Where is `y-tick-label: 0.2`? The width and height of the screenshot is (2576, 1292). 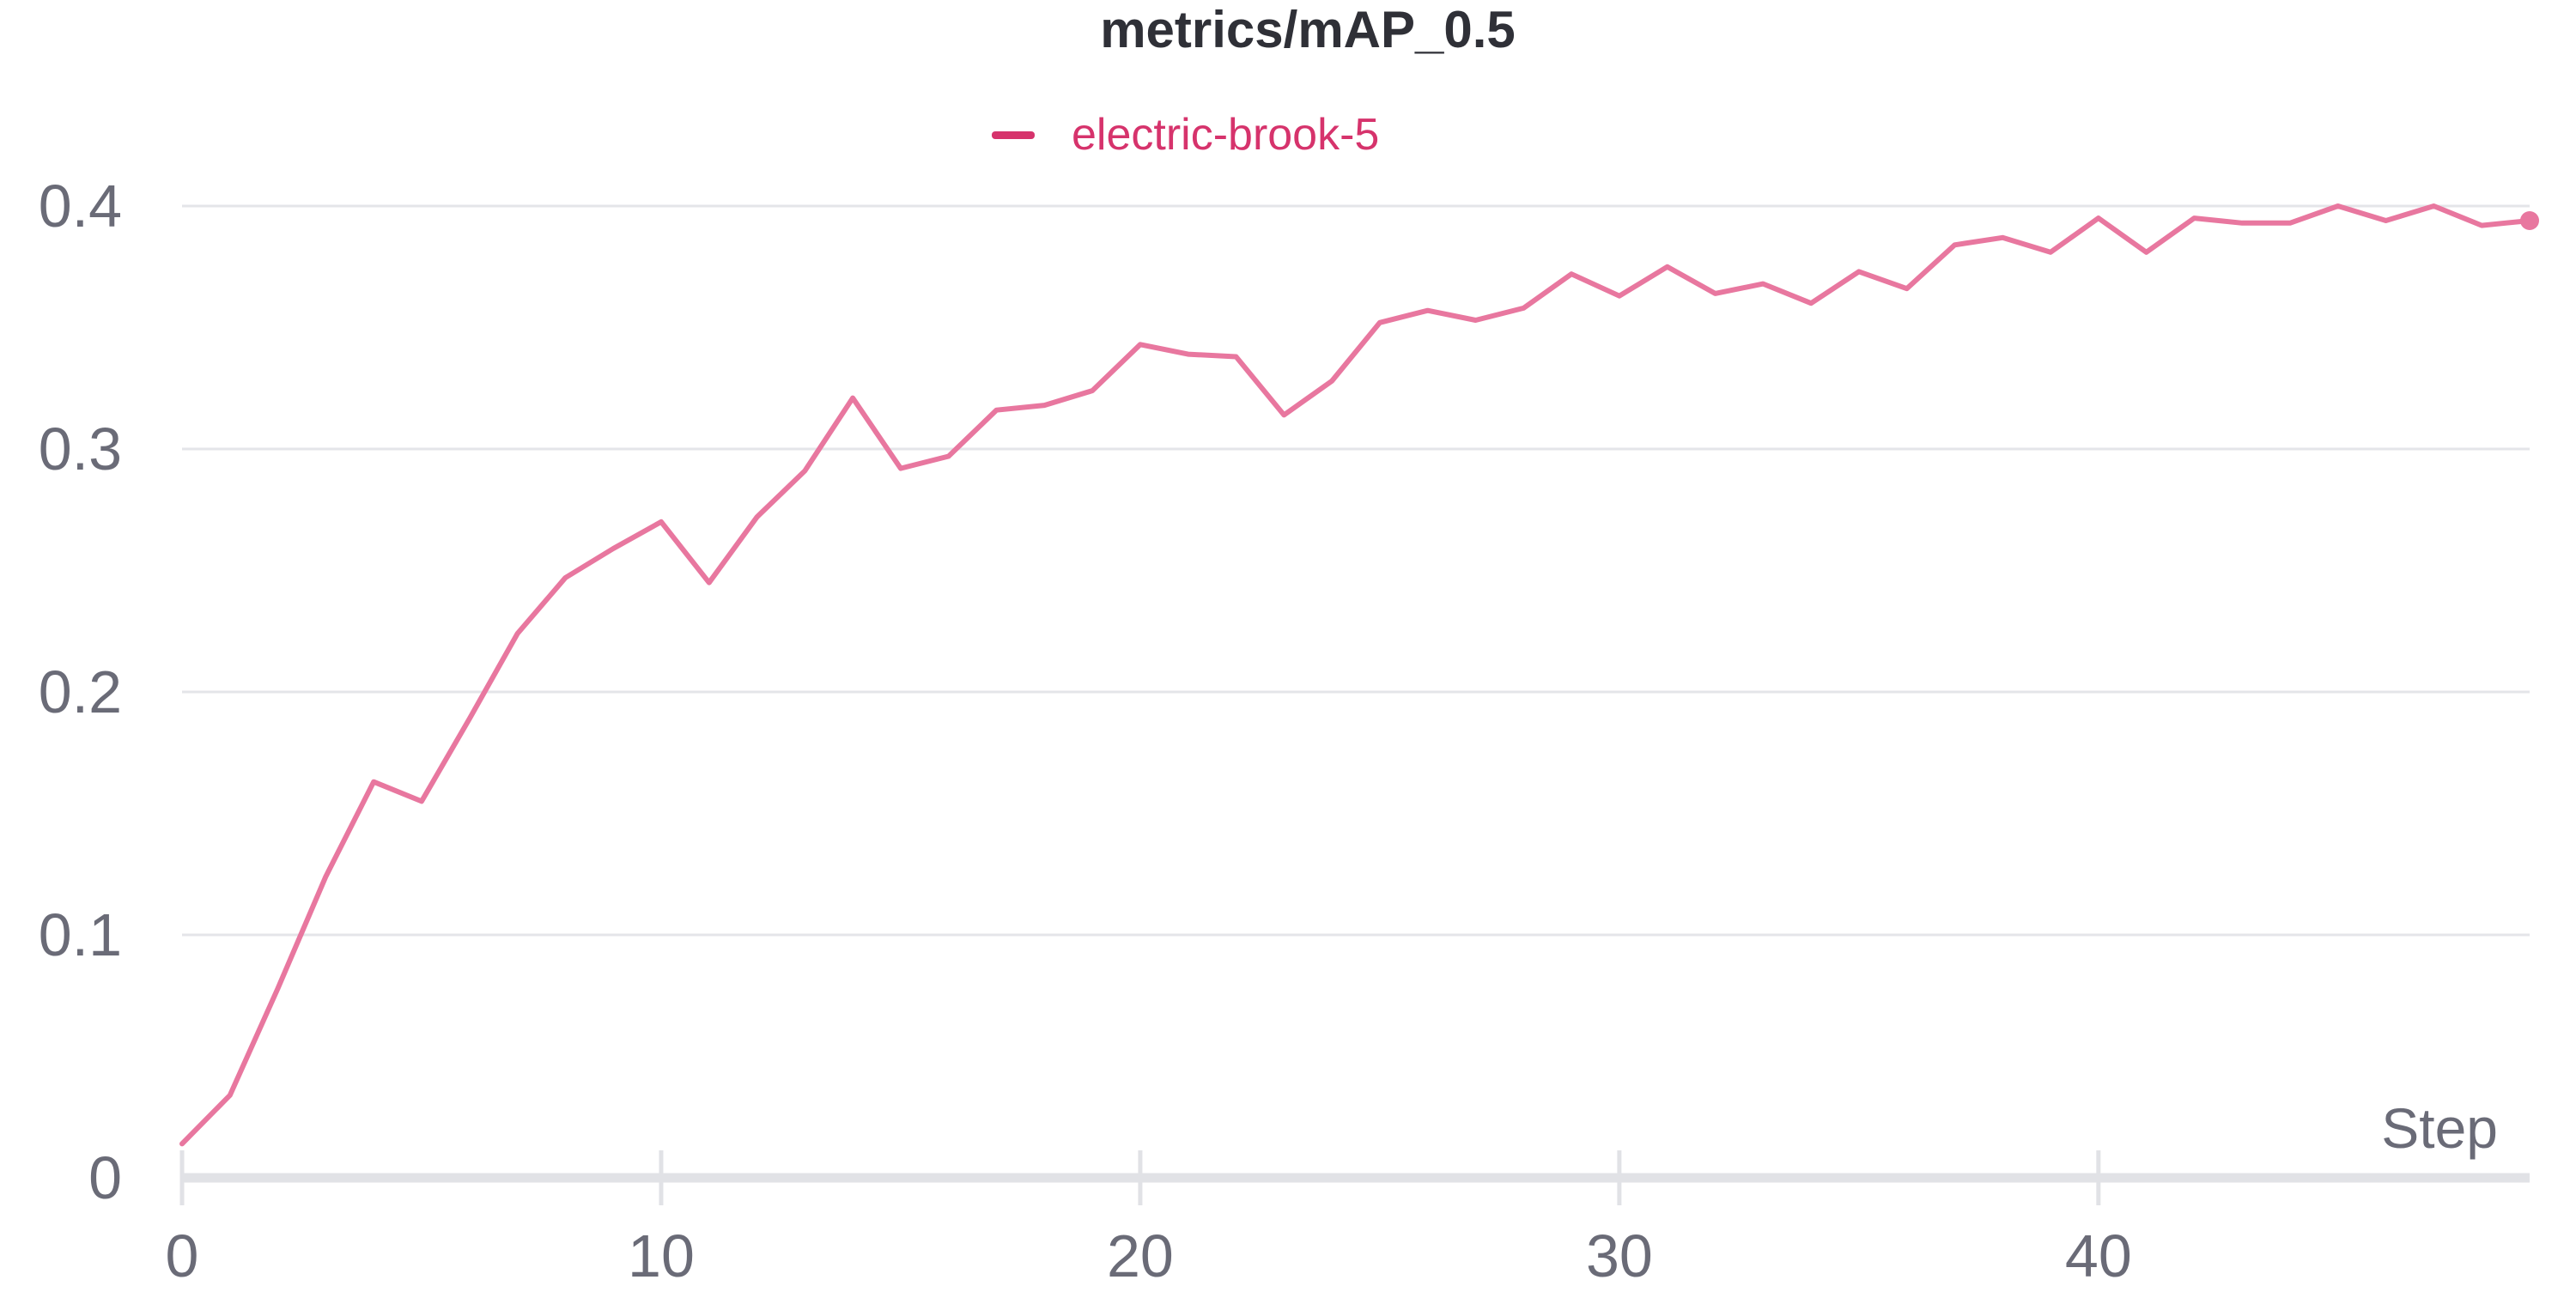
y-tick-label: 0.2 is located at coordinates (80, 691).